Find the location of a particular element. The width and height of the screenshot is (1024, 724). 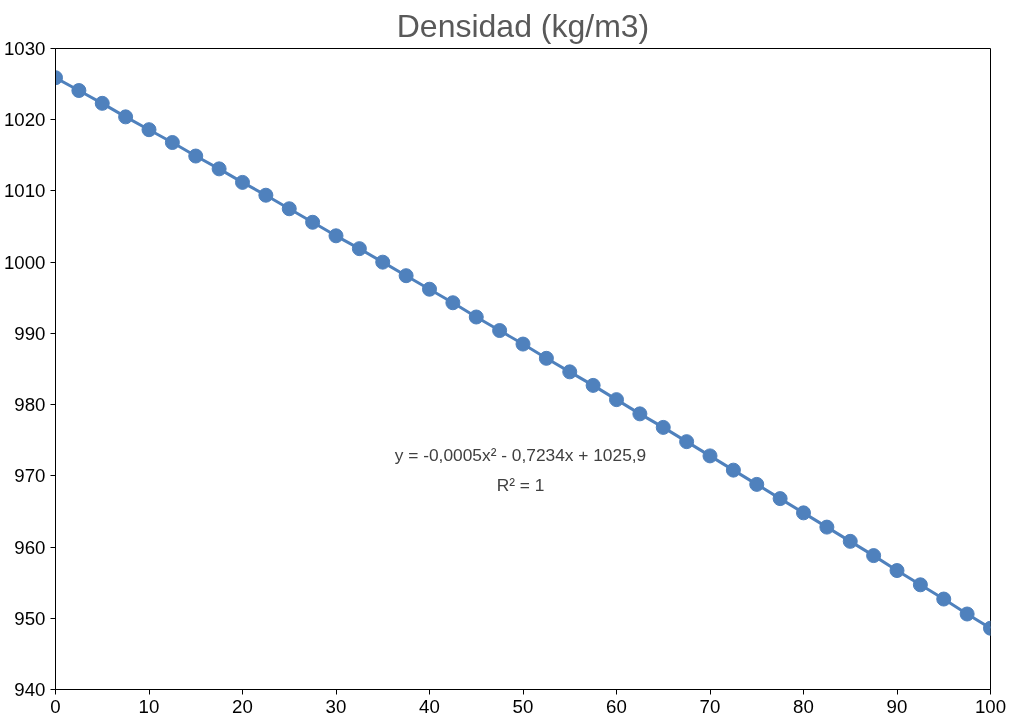

x-tick-label: 100 is located at coordinates (990, 706).